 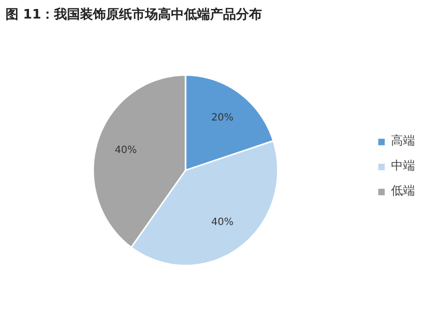 I want to click on chart-title: 图 11：我国装饰原纸市场高中低端产品分布, so click(x=134, y=14).